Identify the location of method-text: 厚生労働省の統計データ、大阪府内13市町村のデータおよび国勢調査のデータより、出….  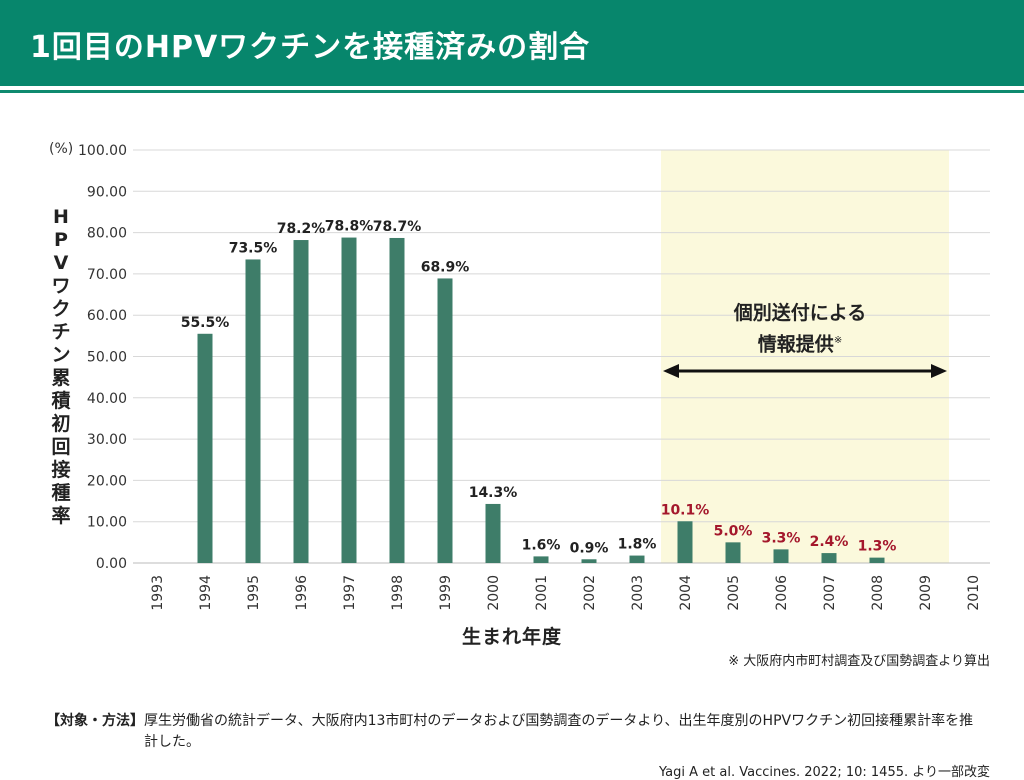
(559, 731).